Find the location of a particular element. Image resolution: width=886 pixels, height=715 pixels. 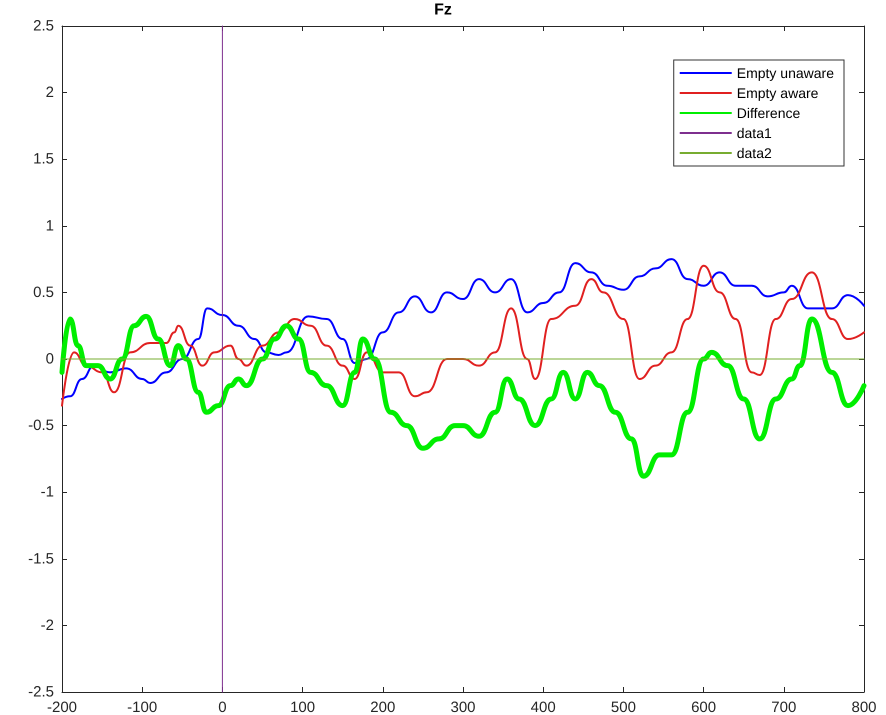

chart-title: Fz is located at coordinates (443, 10).